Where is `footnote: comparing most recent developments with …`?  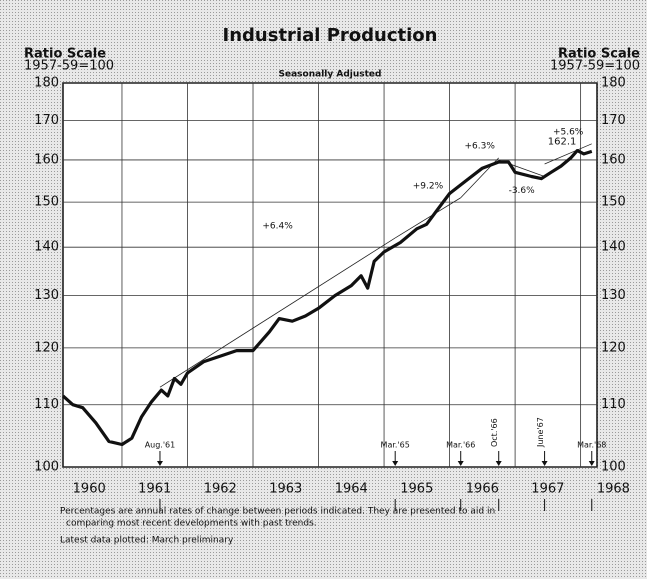 footnote: comparing most recent developments with … is located at coordinates (191, 524).